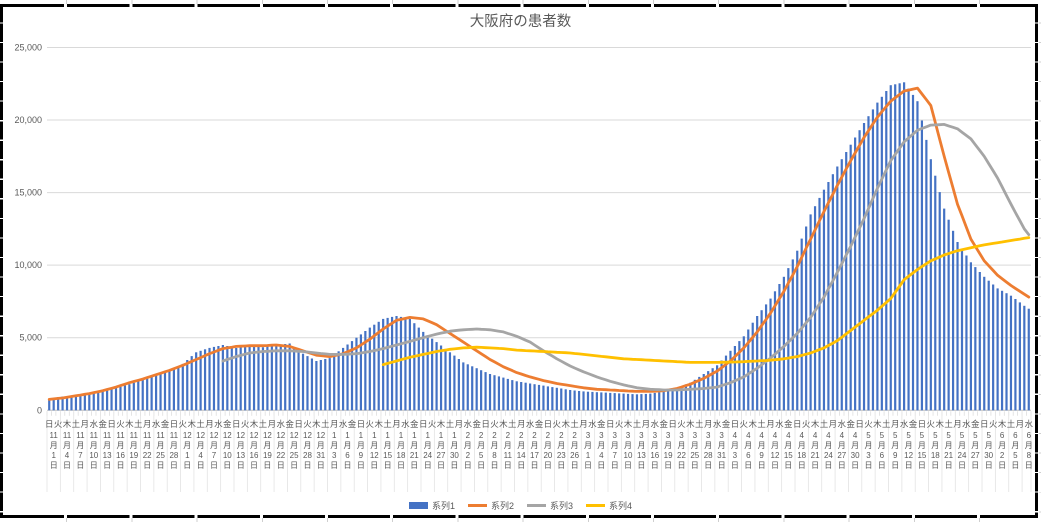 Image resolution: width=1041 pixels, height=522 pixels. I want to click on chart-legend: 系列1 系列2 系列3 系列4, so click(520, 505).